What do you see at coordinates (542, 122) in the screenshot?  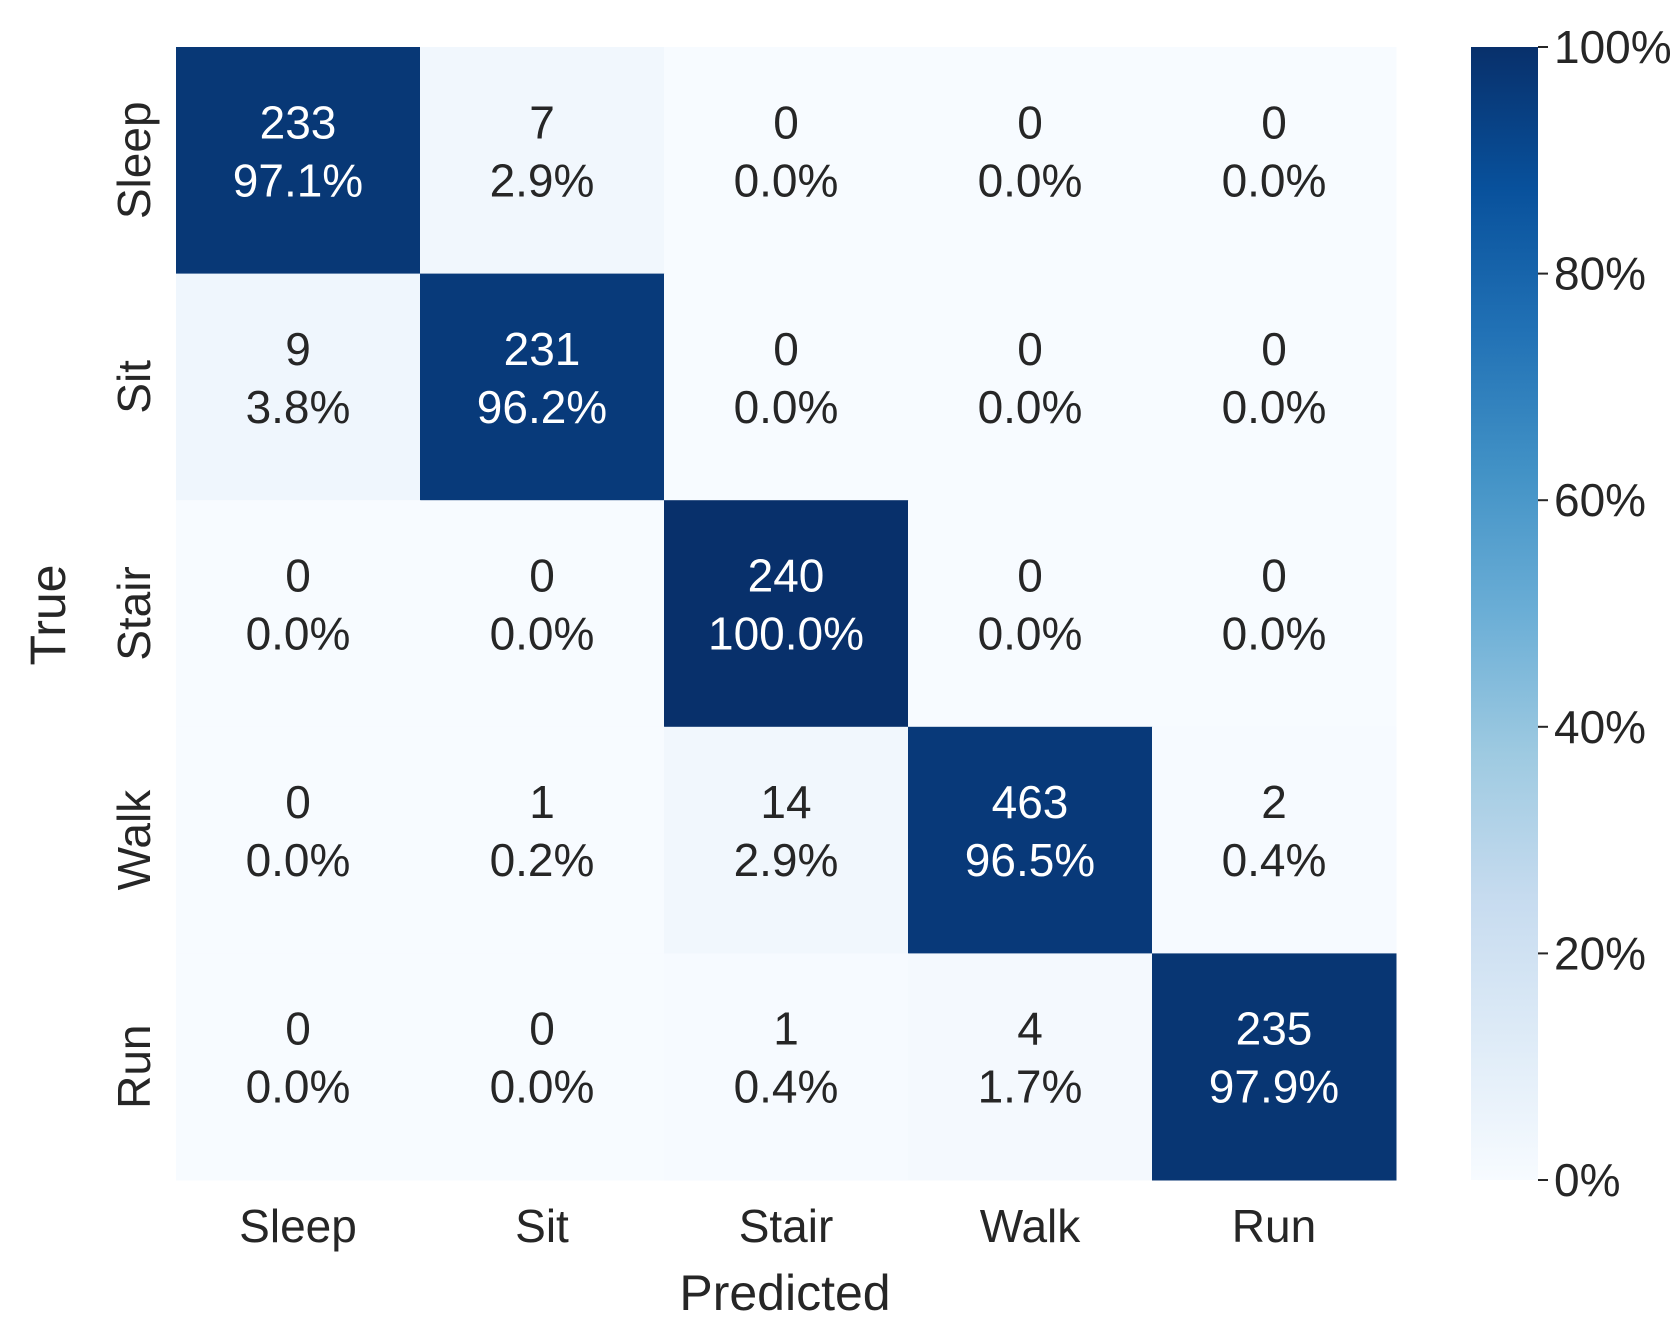 I see `cell-count-label: 7` at bounding box center [542, 122].